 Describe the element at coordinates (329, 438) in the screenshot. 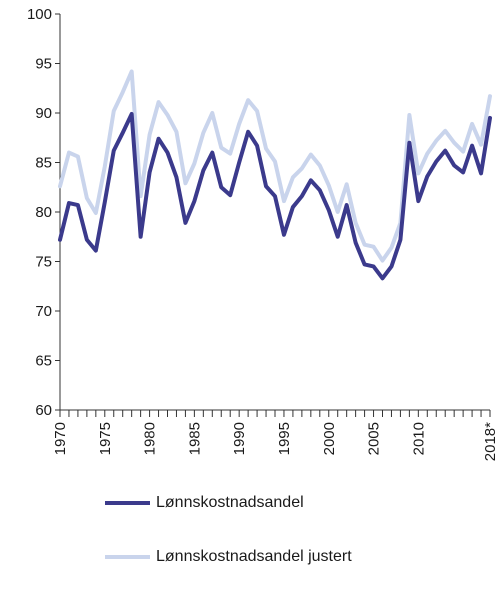

I see `x-tick-label-2000: 2000` at that location.